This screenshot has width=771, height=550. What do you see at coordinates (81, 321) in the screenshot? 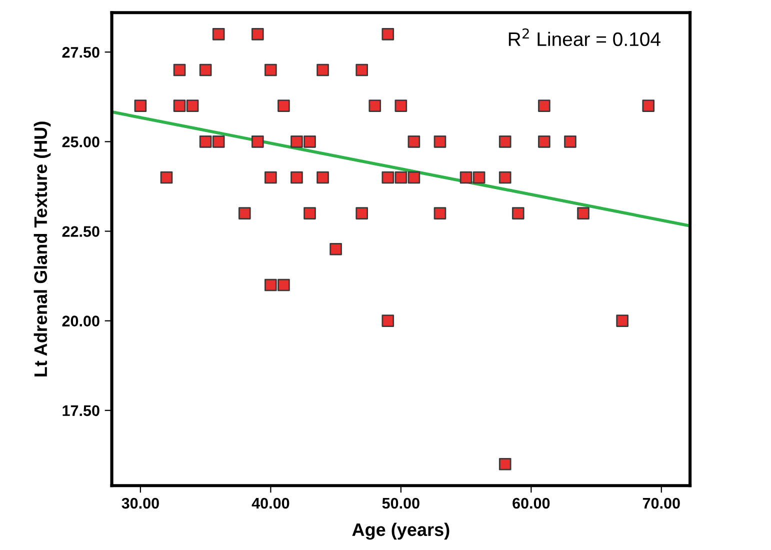
I see `y-tick-label: 20.00` at bounding box center [81, 321].